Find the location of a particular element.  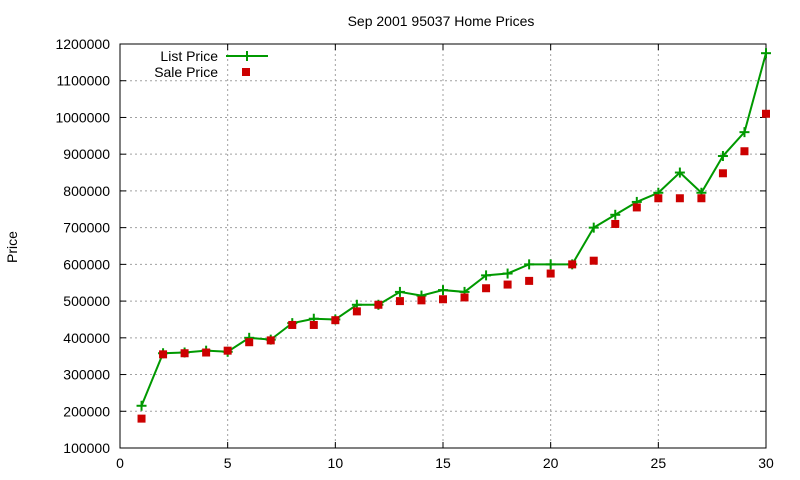

x-tick-label: 25 is located at coordinates (659, 463).